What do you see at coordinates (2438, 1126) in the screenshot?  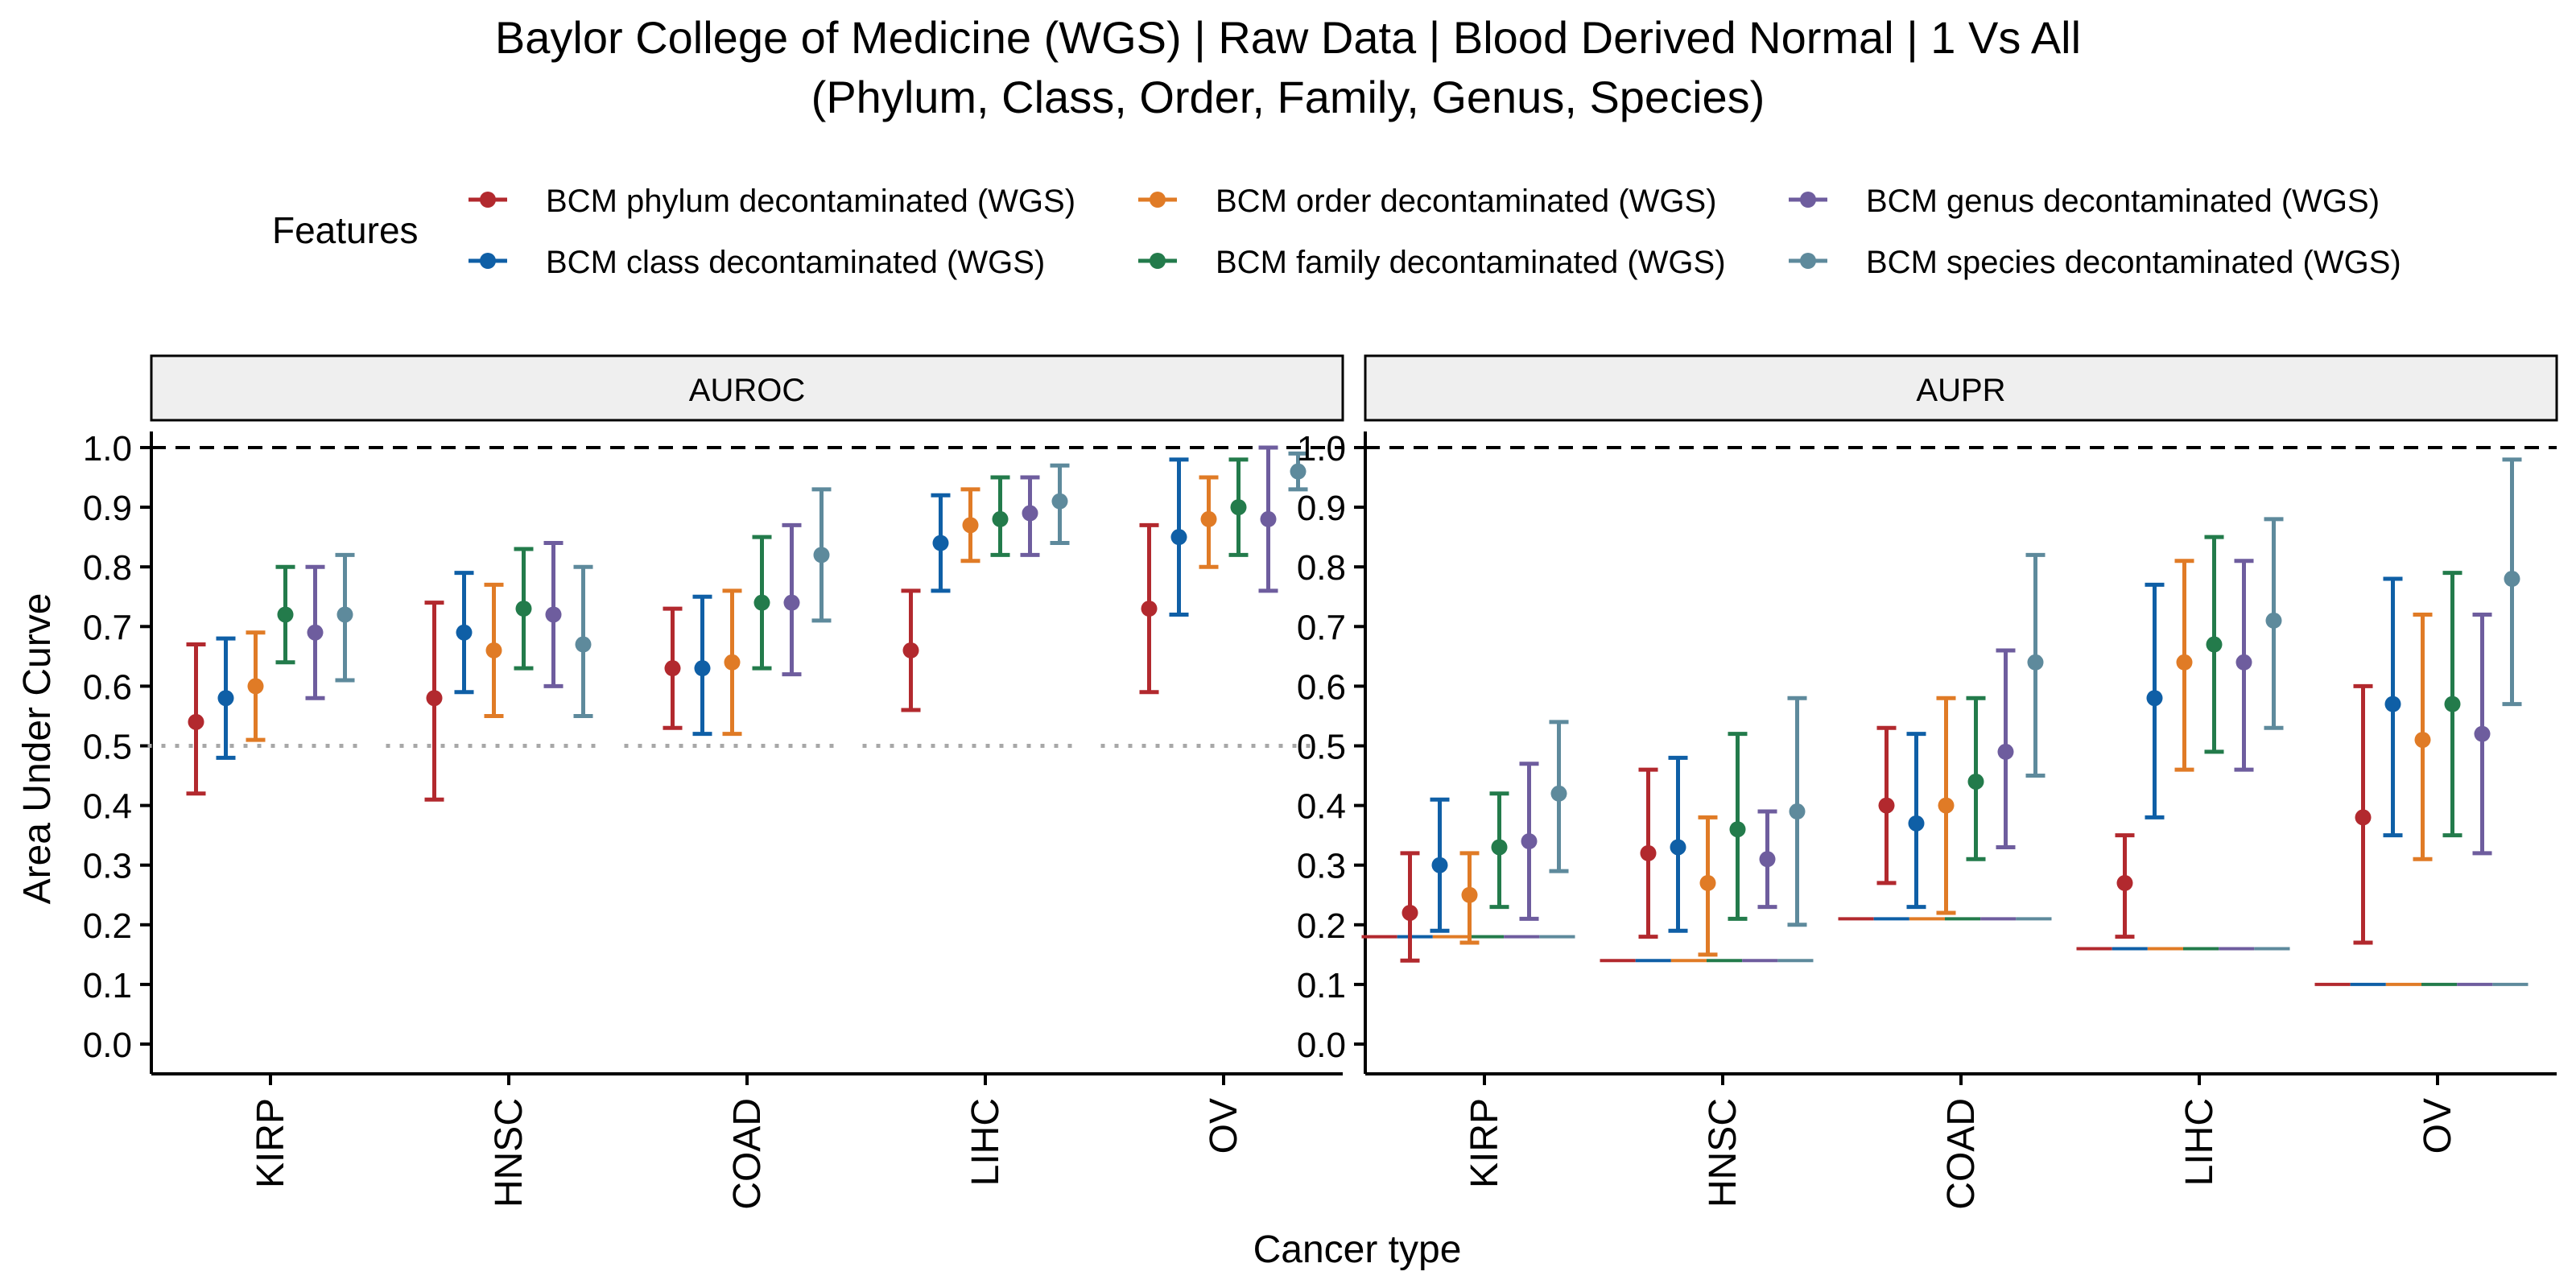 I see `x-tick-label: OV` at bounding box center [2438, 1126].